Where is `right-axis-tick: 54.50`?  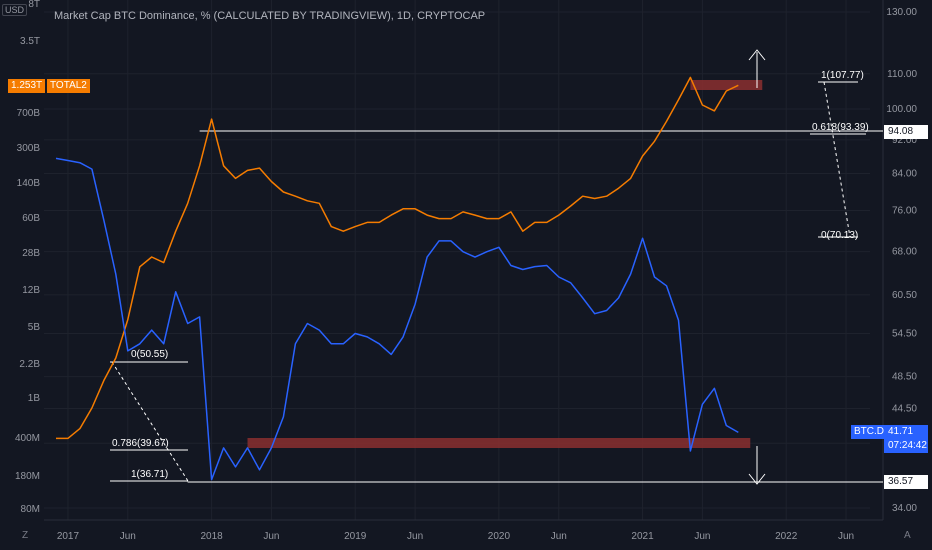 right-axis-tick: 54.50 is located at coordinates (904, 334).